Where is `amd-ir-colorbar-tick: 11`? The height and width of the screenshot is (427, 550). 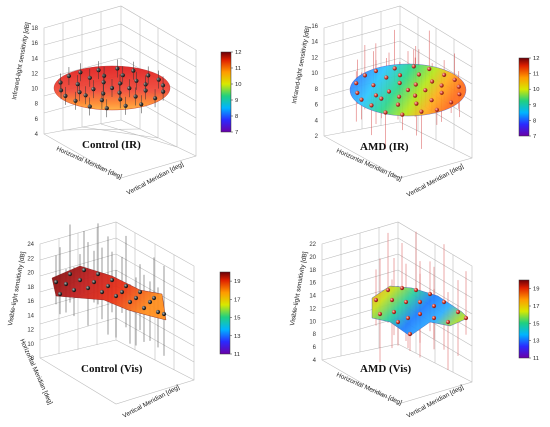 amd-ir-colorbar-tick: 11 is located at coordinates (536, 75).